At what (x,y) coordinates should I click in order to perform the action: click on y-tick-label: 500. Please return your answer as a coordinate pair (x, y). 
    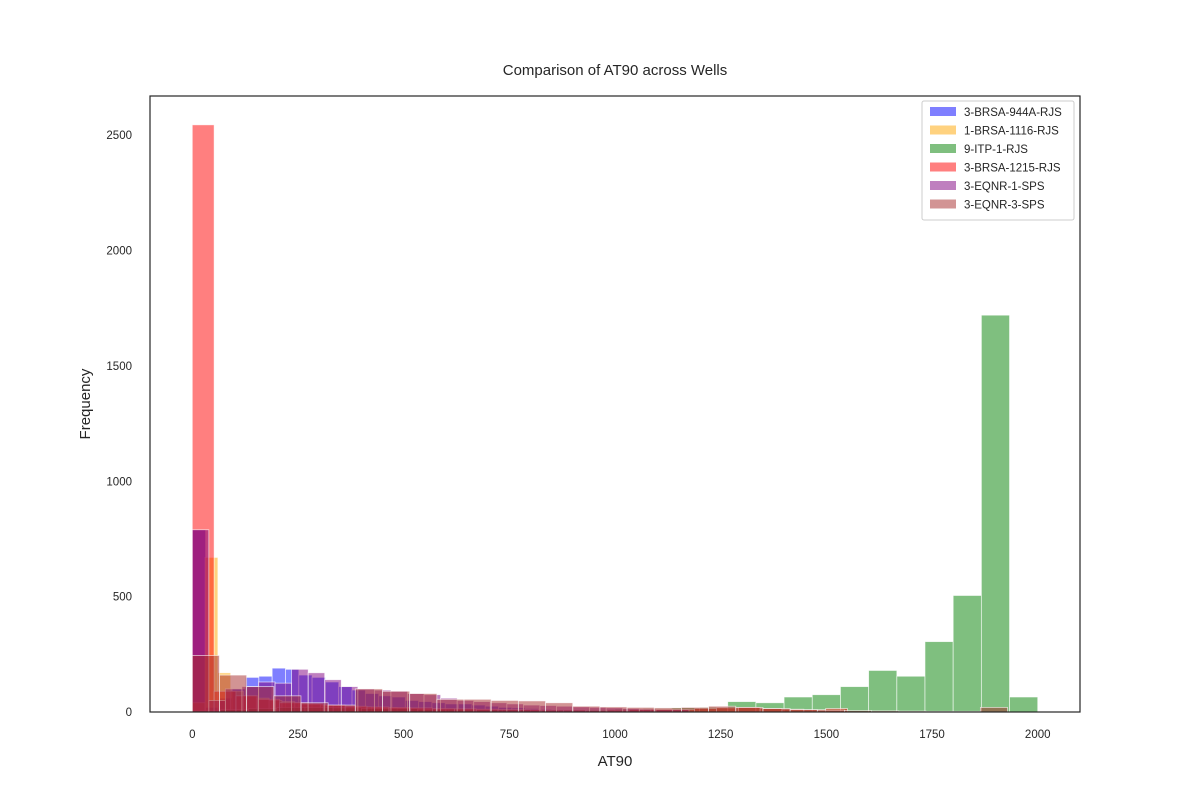
    Looking at the image, I should click on (122, 598).